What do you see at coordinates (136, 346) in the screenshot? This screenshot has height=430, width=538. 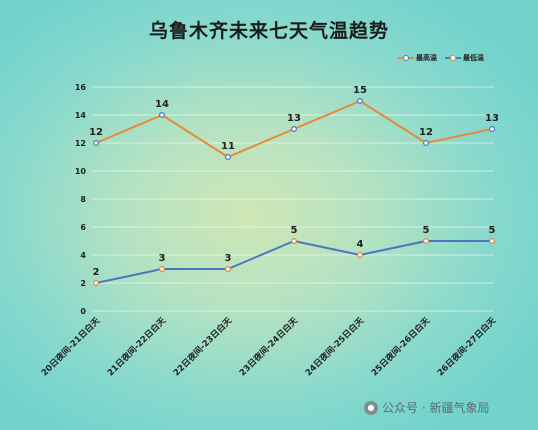 I see `x-tick-label: 21日夜间-22日白天` at bounding box center [136, 346].